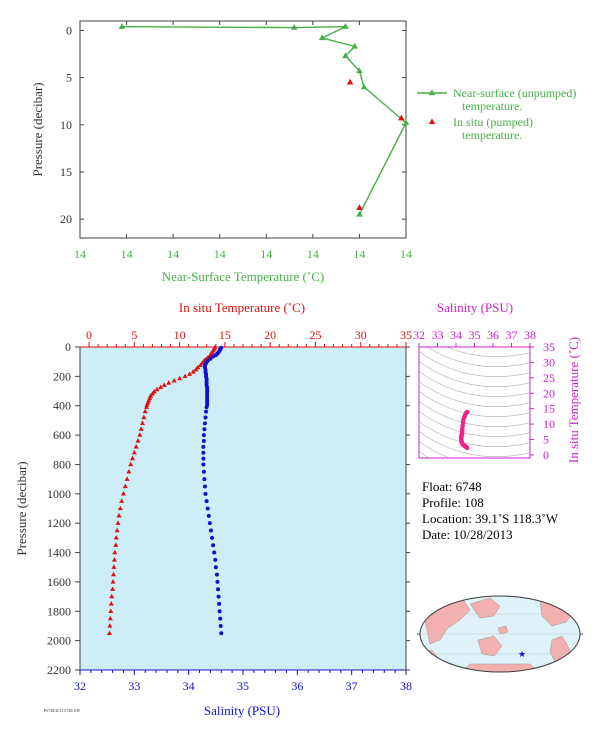  What do you see at coordinates (62, 406) in the screenshot?
I see `pressure-tick-label: 400` at bounding box center [62, 406].